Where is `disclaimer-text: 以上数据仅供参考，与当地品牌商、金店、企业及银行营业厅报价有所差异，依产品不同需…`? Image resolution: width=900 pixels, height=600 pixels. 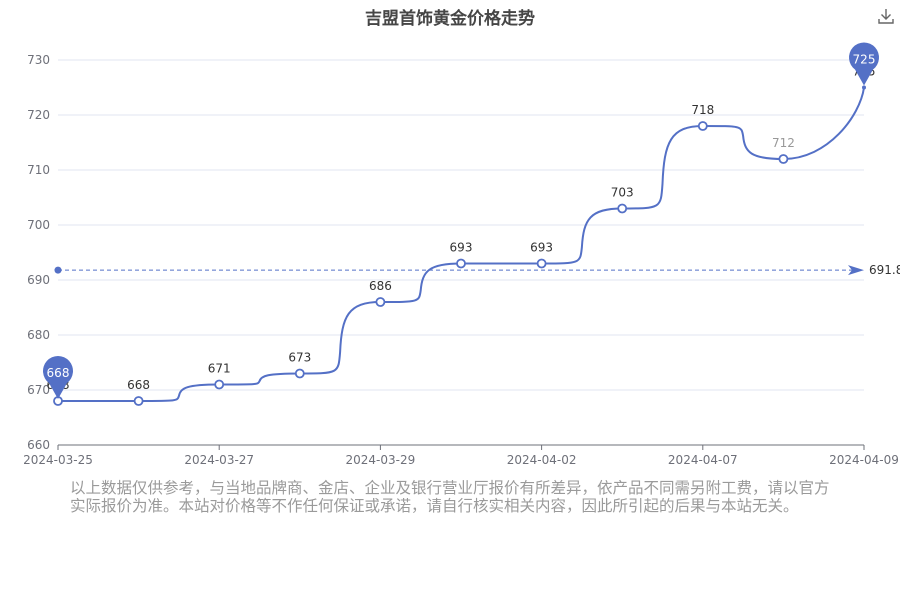 disclaimer-text: 以上数据仅供参考，与当地品牌商、金店、企业及银行营业厅报价有所差异，依产品不同需… is located at coordinates (450, 497).